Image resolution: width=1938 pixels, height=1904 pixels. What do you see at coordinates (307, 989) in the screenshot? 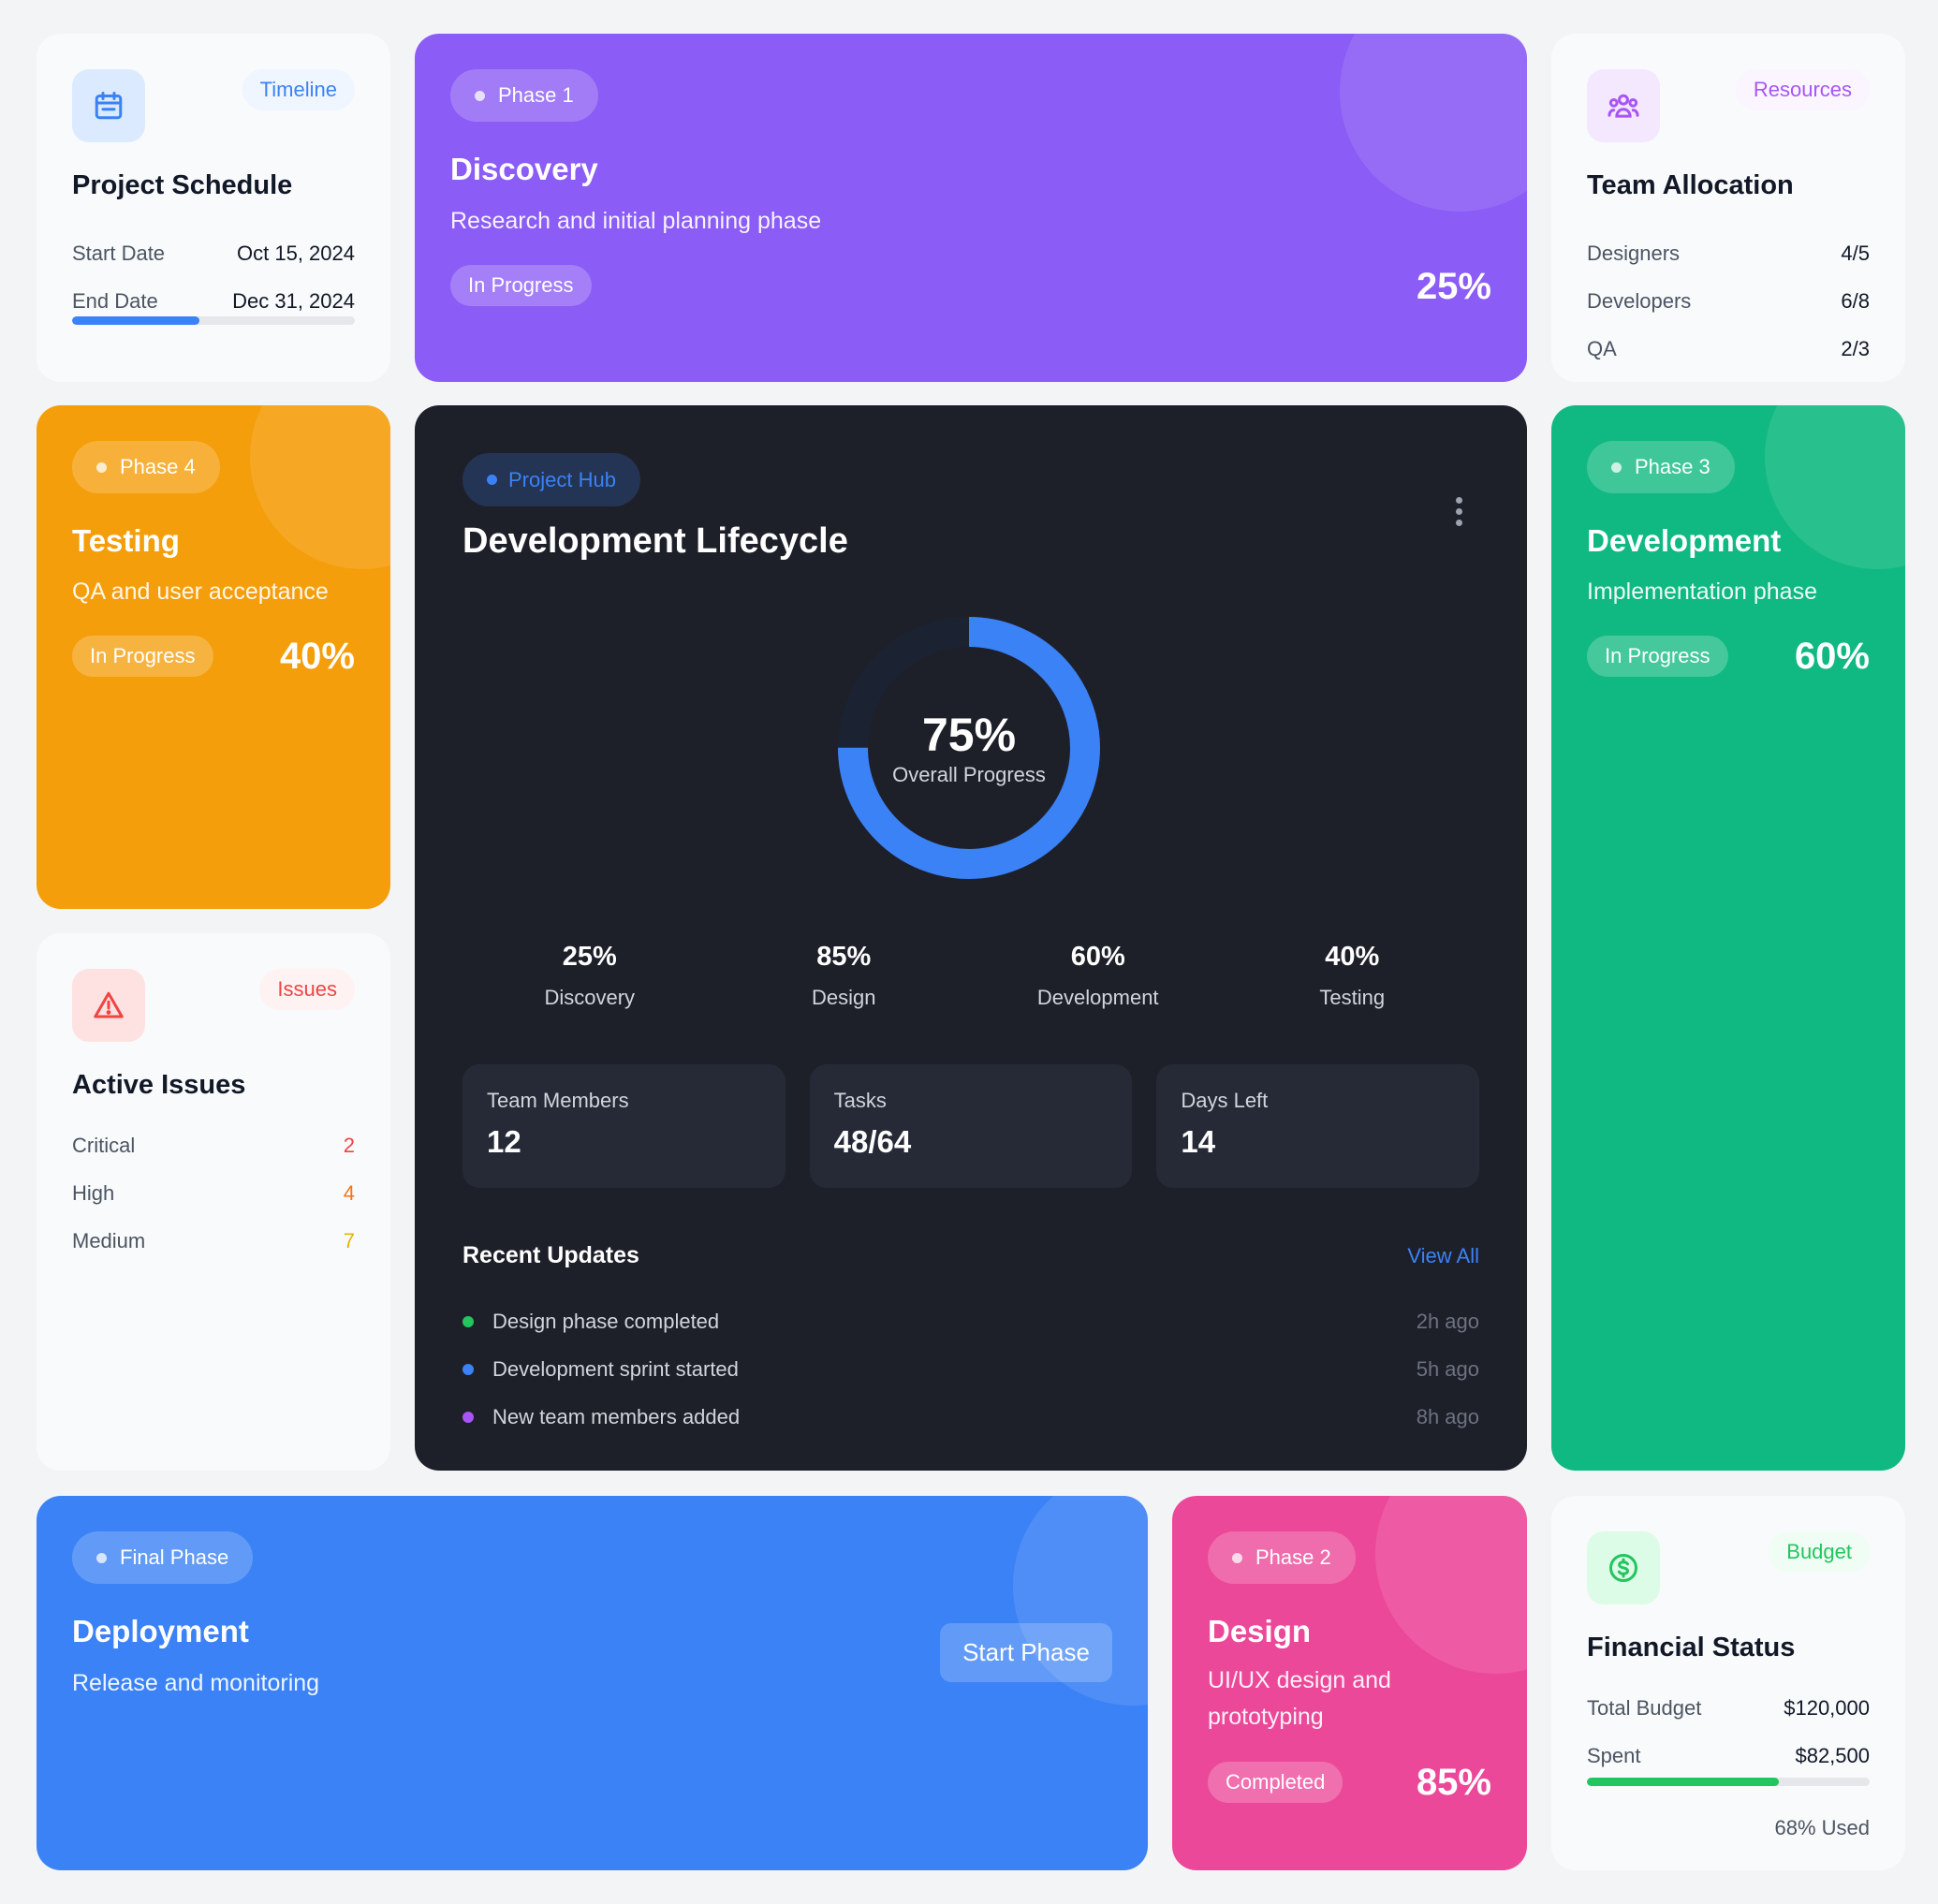
I see `issues-tag: Issues` at bounding box center [307, 989].